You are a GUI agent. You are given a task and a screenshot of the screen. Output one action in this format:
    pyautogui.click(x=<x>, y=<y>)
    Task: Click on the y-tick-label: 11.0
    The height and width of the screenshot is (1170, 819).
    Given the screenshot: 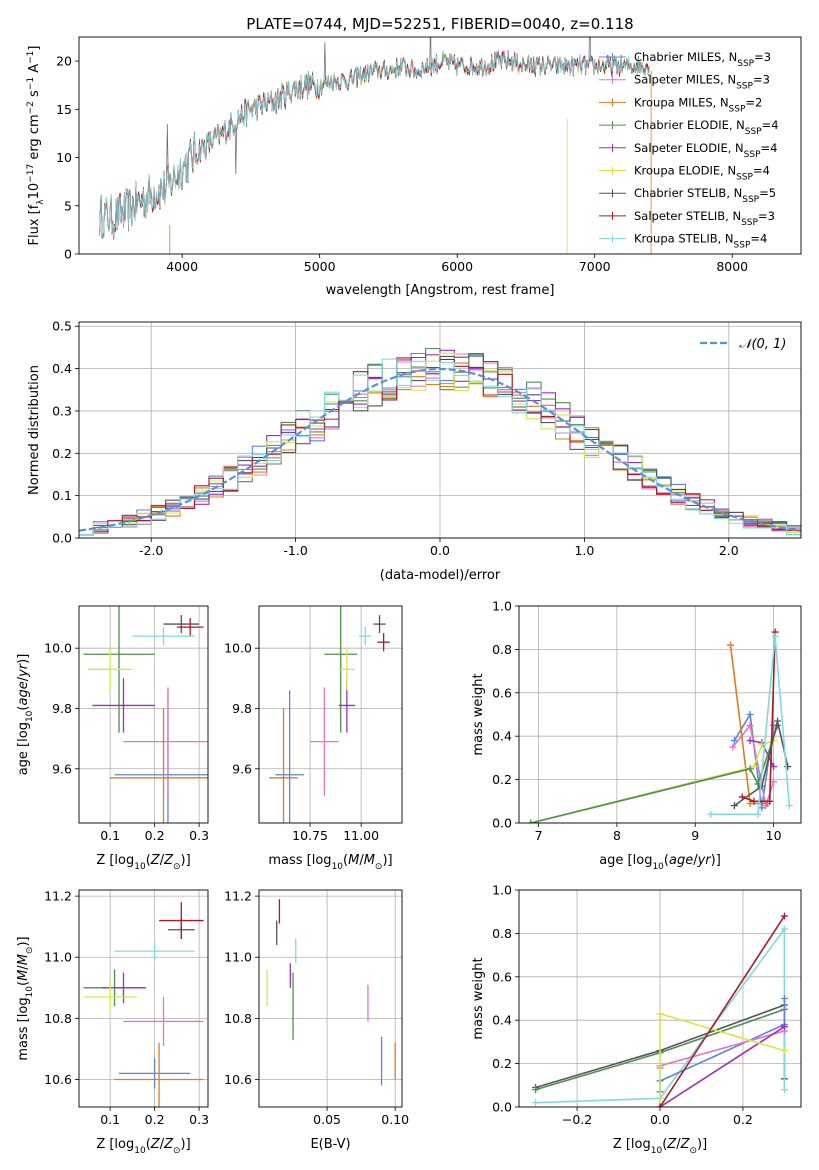 What is the action you would take?
    pyautogui.click(x=238, y=957)
    